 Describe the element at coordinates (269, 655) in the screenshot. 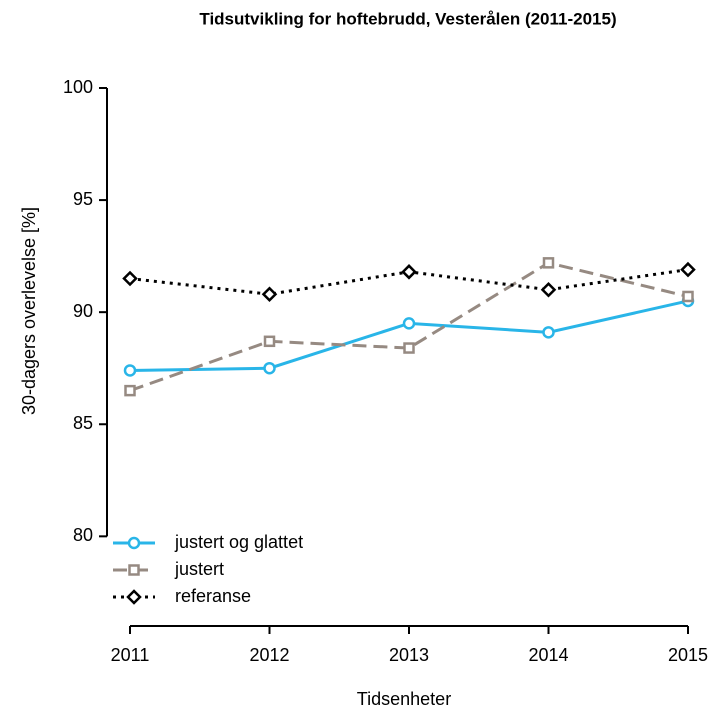

I see `x-tick-label: 2012` at that location.